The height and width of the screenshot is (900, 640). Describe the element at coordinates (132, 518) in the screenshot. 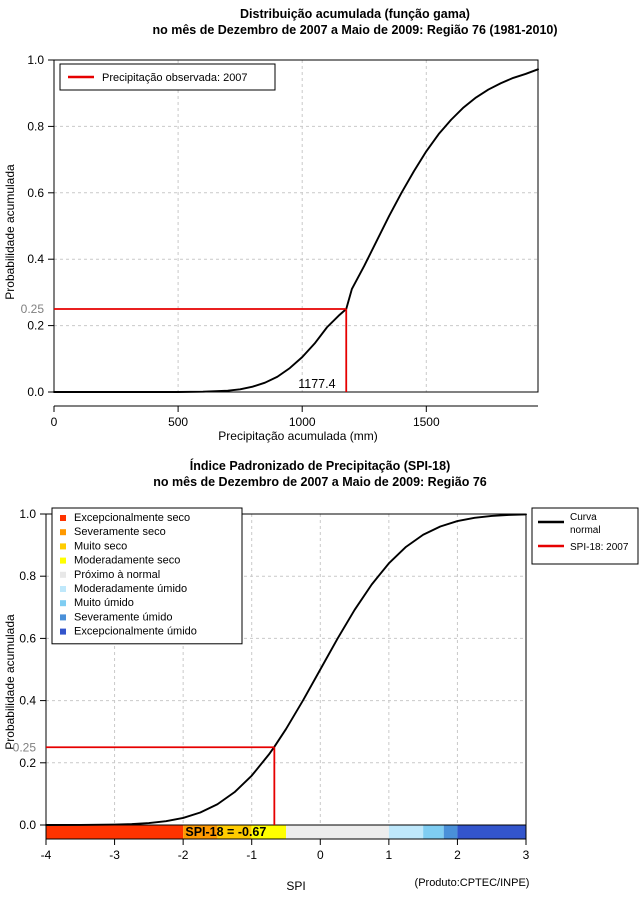

I see `category-legend-label: Excepcionalmente seco` at that location.